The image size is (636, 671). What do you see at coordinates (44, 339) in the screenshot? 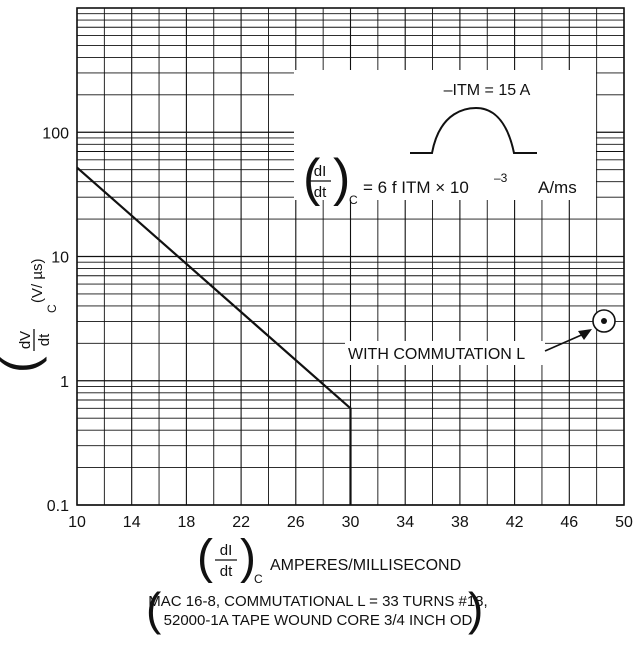
I see `y-label-den: dt` at bounding box center [44, 339].